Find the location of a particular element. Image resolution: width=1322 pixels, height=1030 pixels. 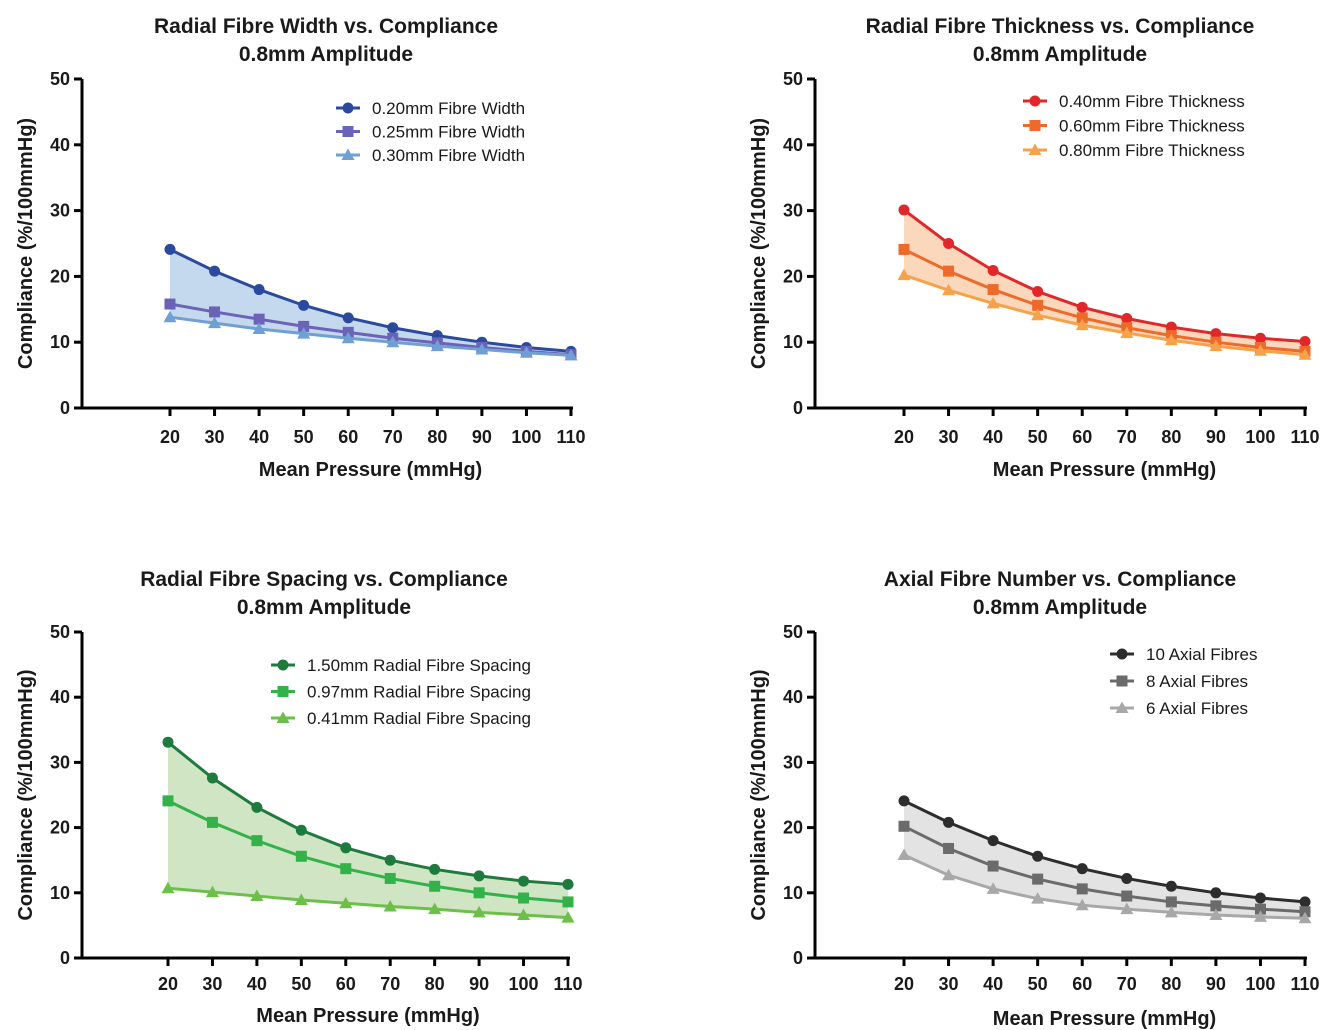

x-tick-label: 40 is located at coordinates (257, 984).